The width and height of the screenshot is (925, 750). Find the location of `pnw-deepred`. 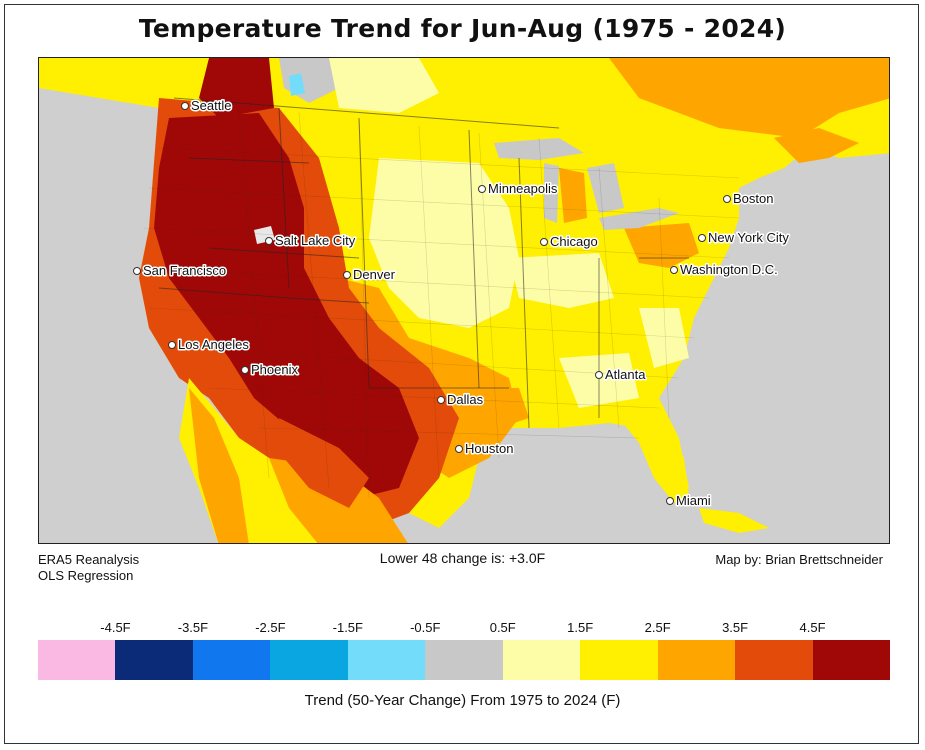

pnw-deepred is located at coordinates (236, 88).